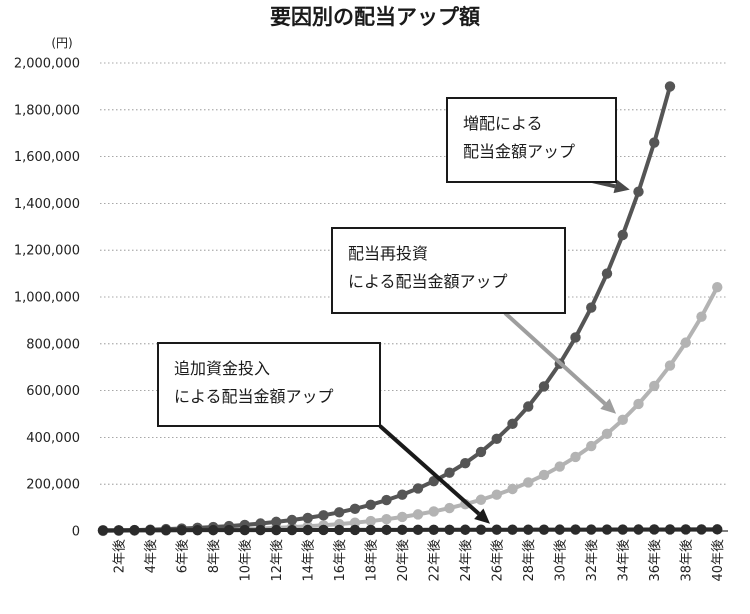  Describe the element at coordinates (519, 151) in the screenshot. I see `annotation-text: 配当金額アップ` at that location.